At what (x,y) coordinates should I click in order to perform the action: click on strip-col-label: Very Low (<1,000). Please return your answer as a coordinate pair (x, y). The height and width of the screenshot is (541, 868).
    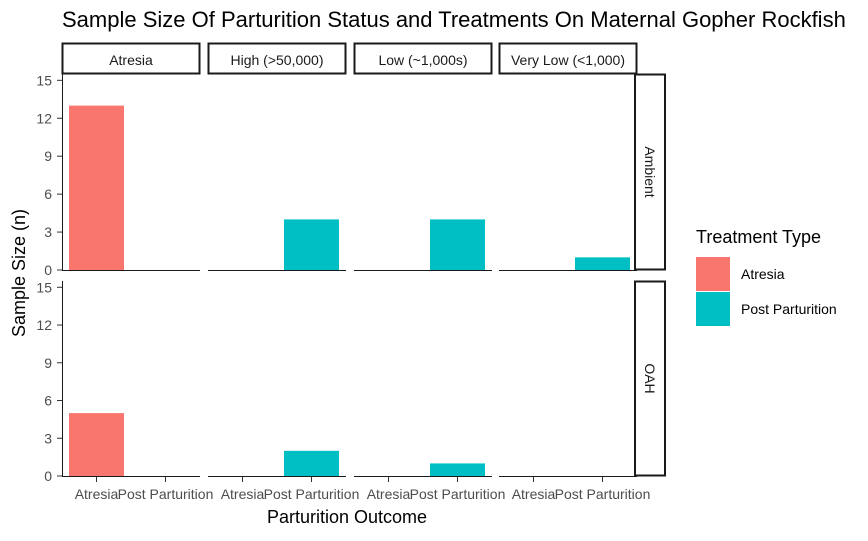
    Looking at the image, I should click on (568, 60).